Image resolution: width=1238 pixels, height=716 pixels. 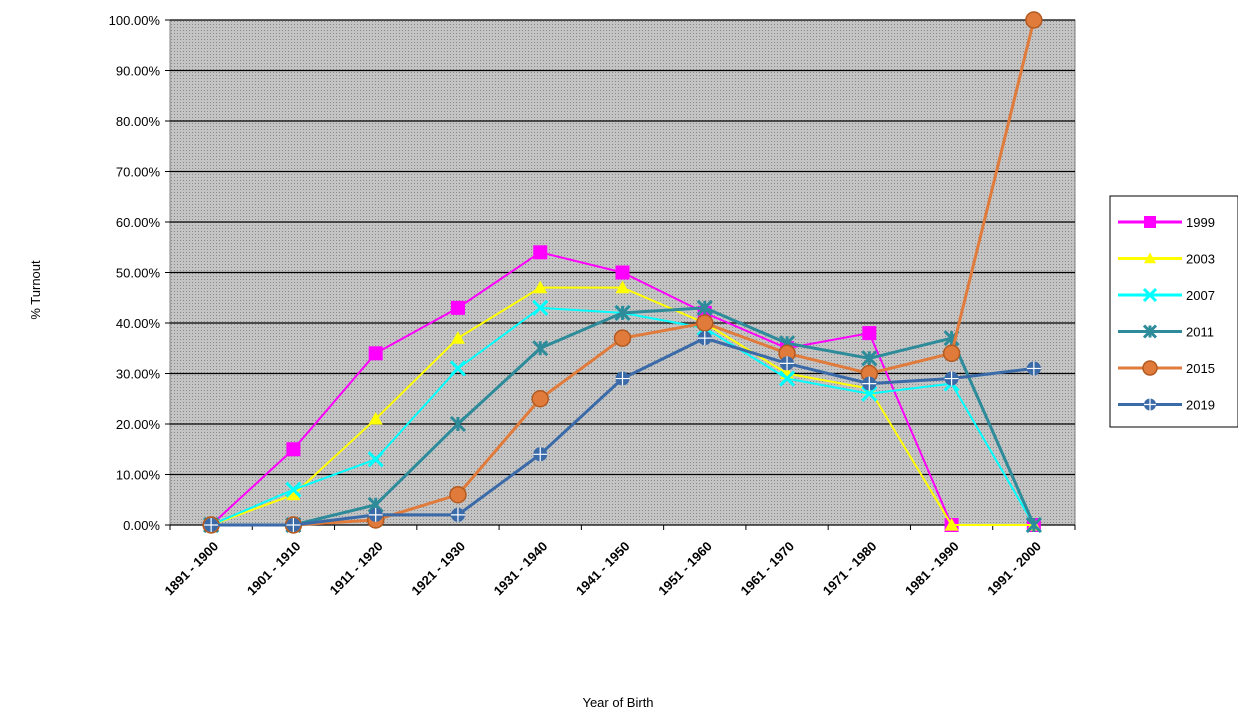 What do you see at coordinates (1200, 222) in the screenshot?
I see `legend-label: 1999` at bounding box center [1200, 222].